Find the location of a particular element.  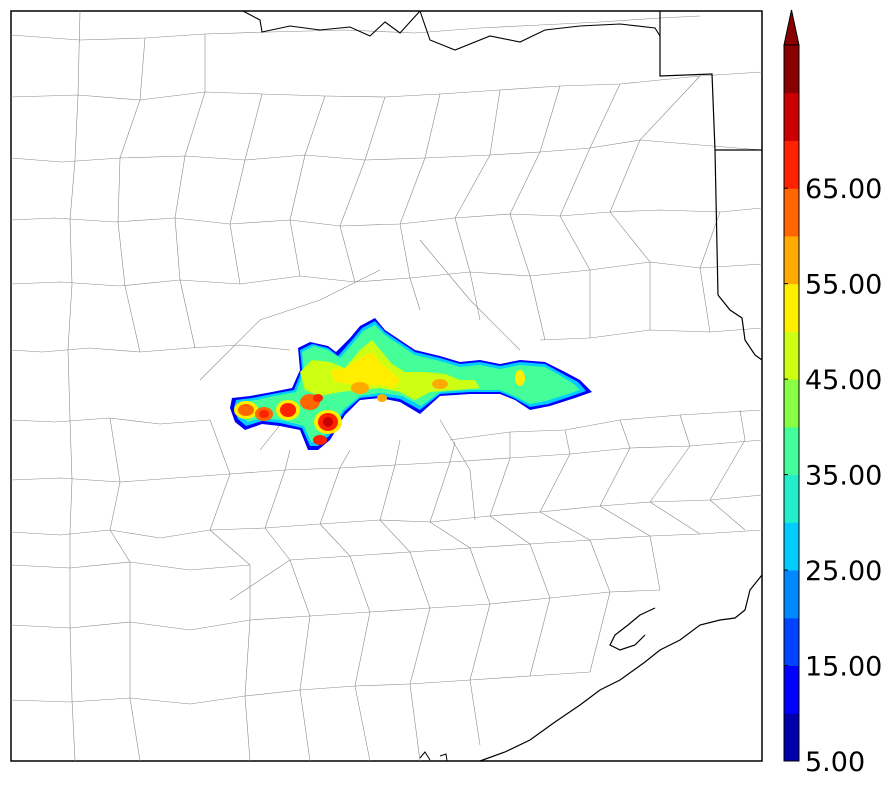

colorbar-outline is located at coordinates (791, 403).